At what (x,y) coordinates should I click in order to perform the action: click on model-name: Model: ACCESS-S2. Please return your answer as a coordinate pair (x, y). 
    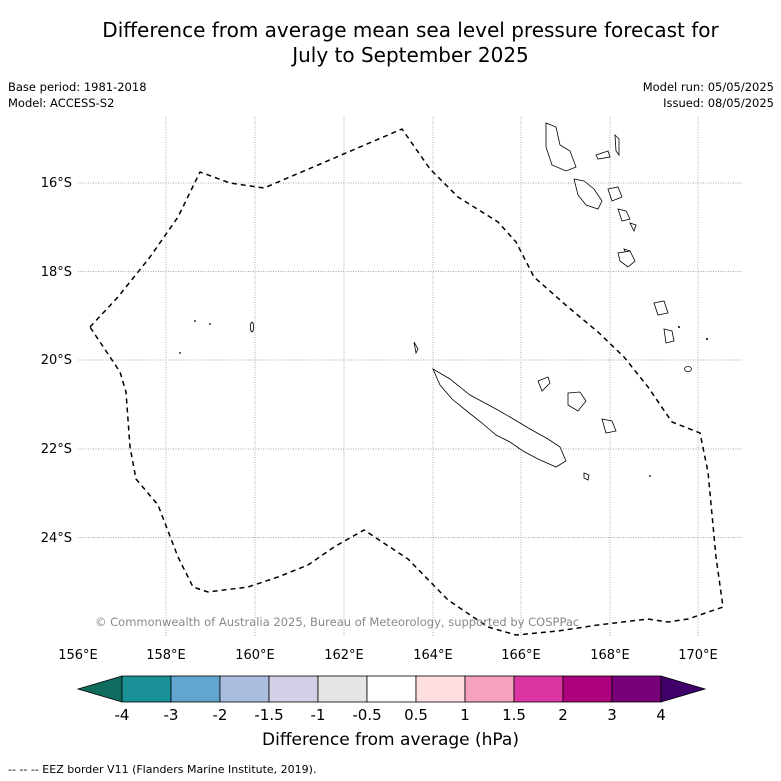
    Looking at the image, I should click on (61, 103).